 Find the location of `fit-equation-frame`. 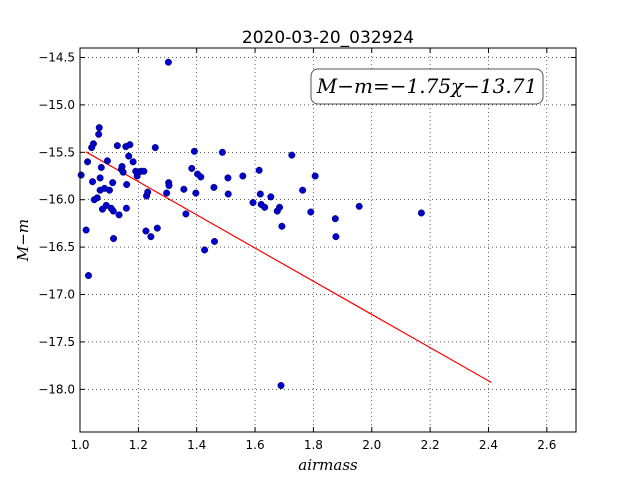

fit-equation-frame is located at coordinates (427, 86).